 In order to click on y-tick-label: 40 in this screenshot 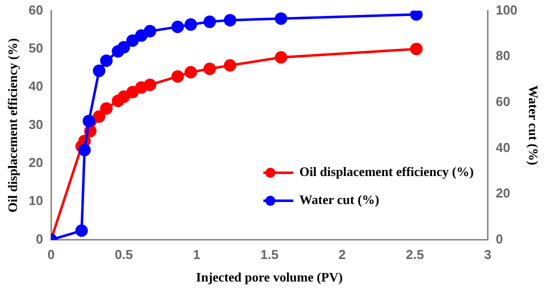, I will do `click(36, 86)`.